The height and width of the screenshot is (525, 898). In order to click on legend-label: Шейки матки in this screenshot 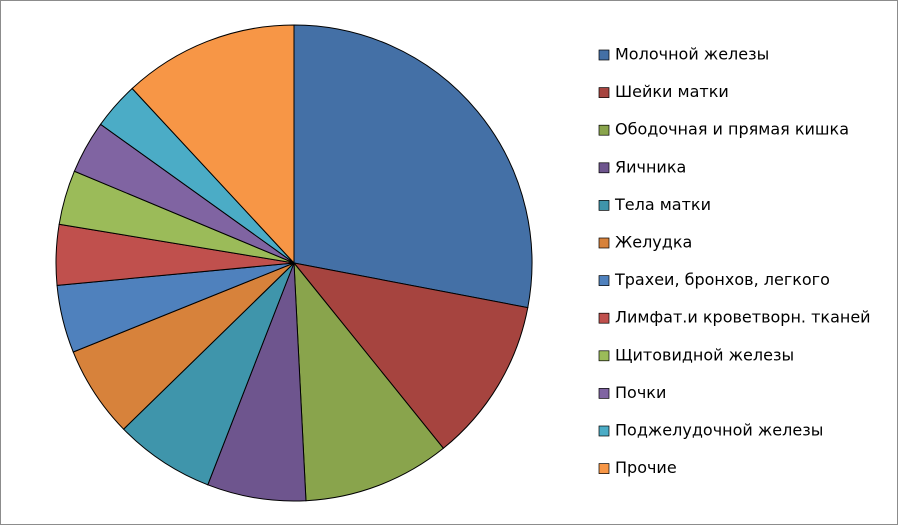, I will do `click(672, 91)`.